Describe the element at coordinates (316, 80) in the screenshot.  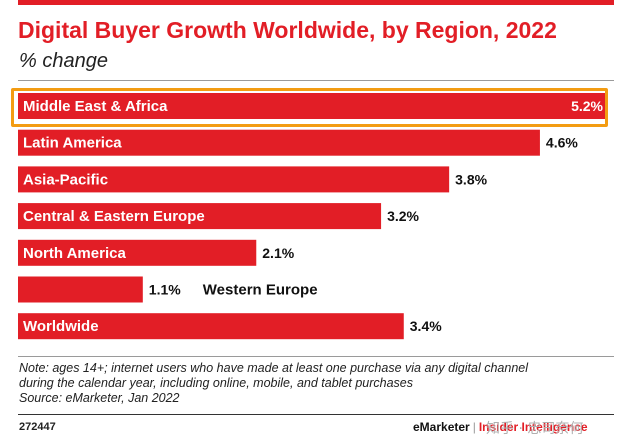
I see `header-divider` at that location.